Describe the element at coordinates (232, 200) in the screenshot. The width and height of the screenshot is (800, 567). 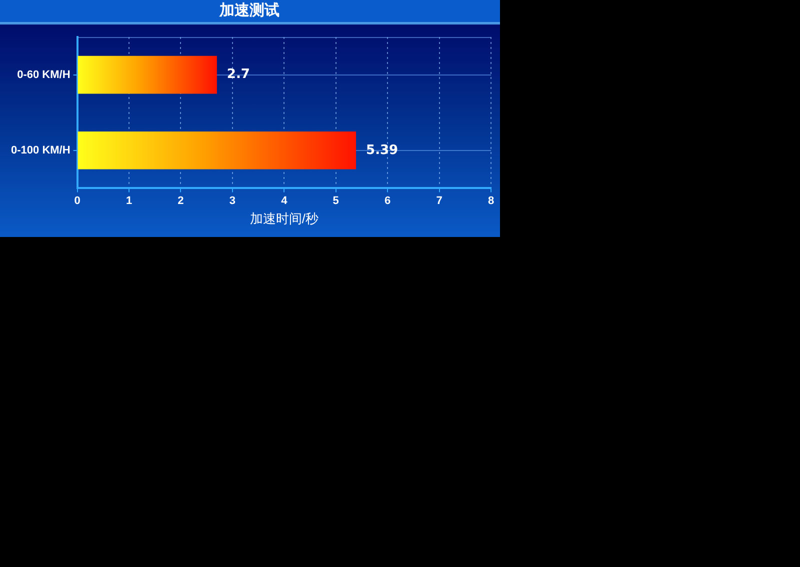
I see `x-tick-label: 3` at that location.